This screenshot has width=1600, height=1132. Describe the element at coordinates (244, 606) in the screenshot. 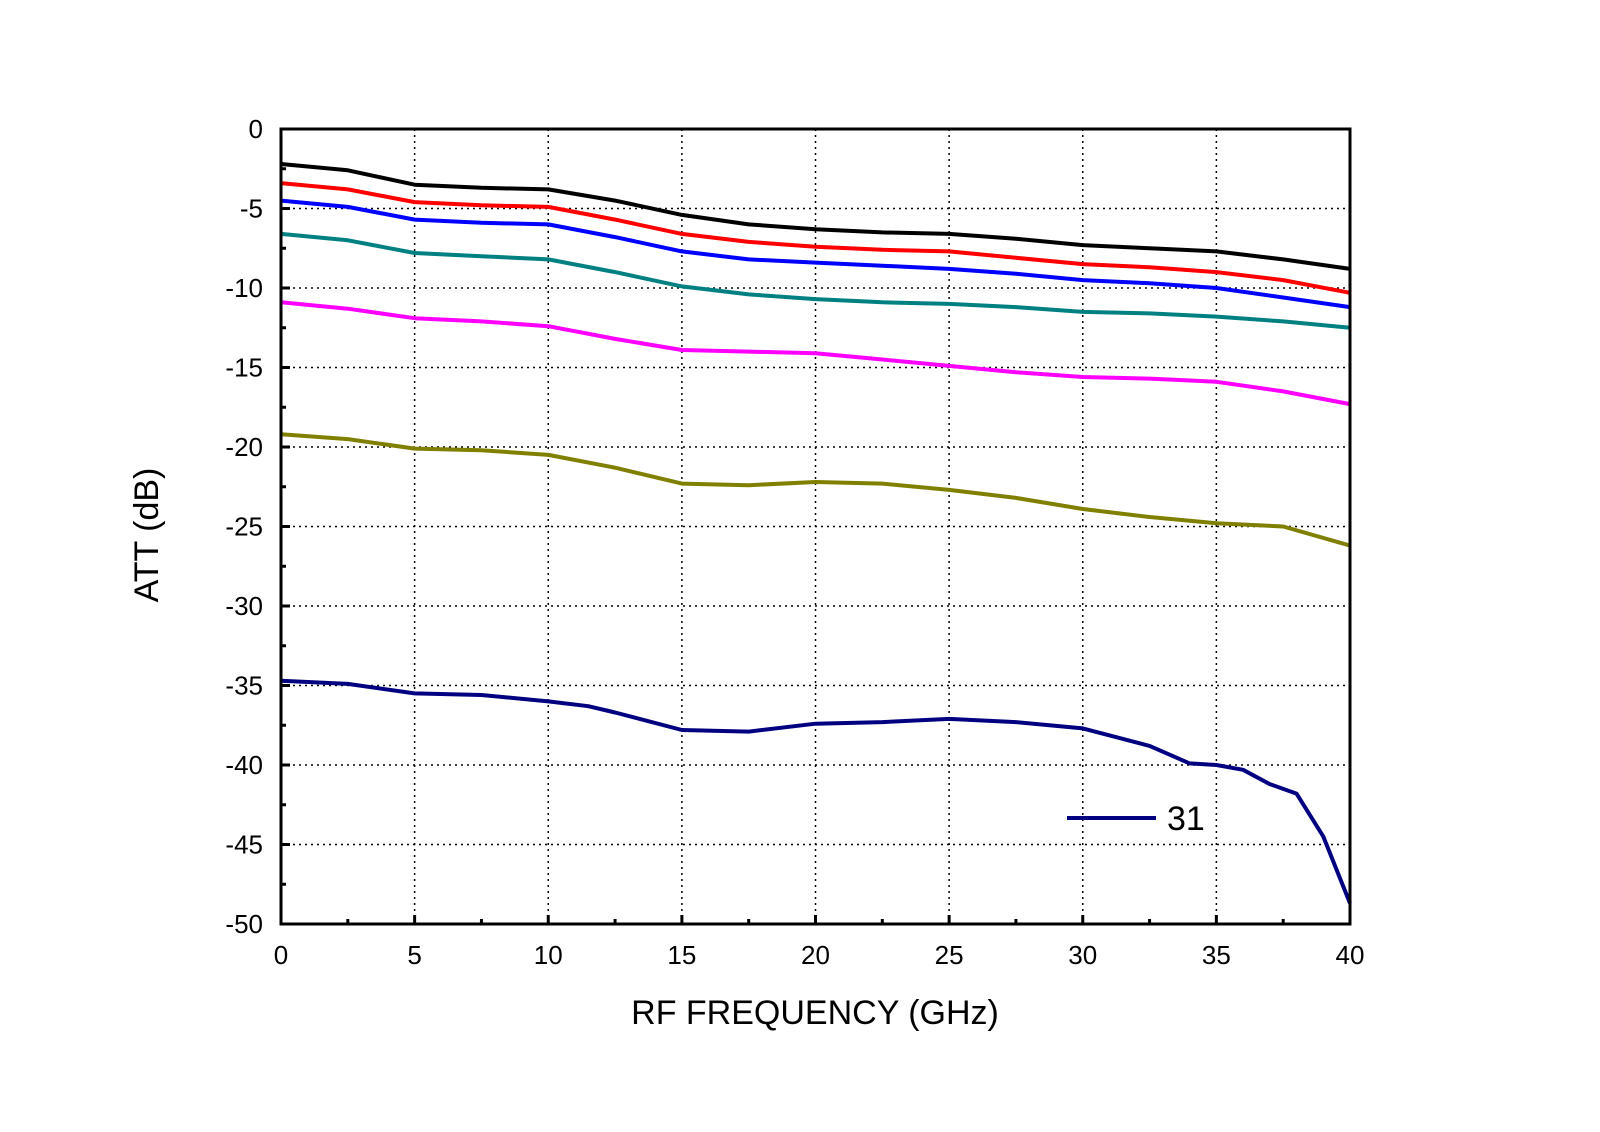

I see `y-tick-label: -30` at that location.